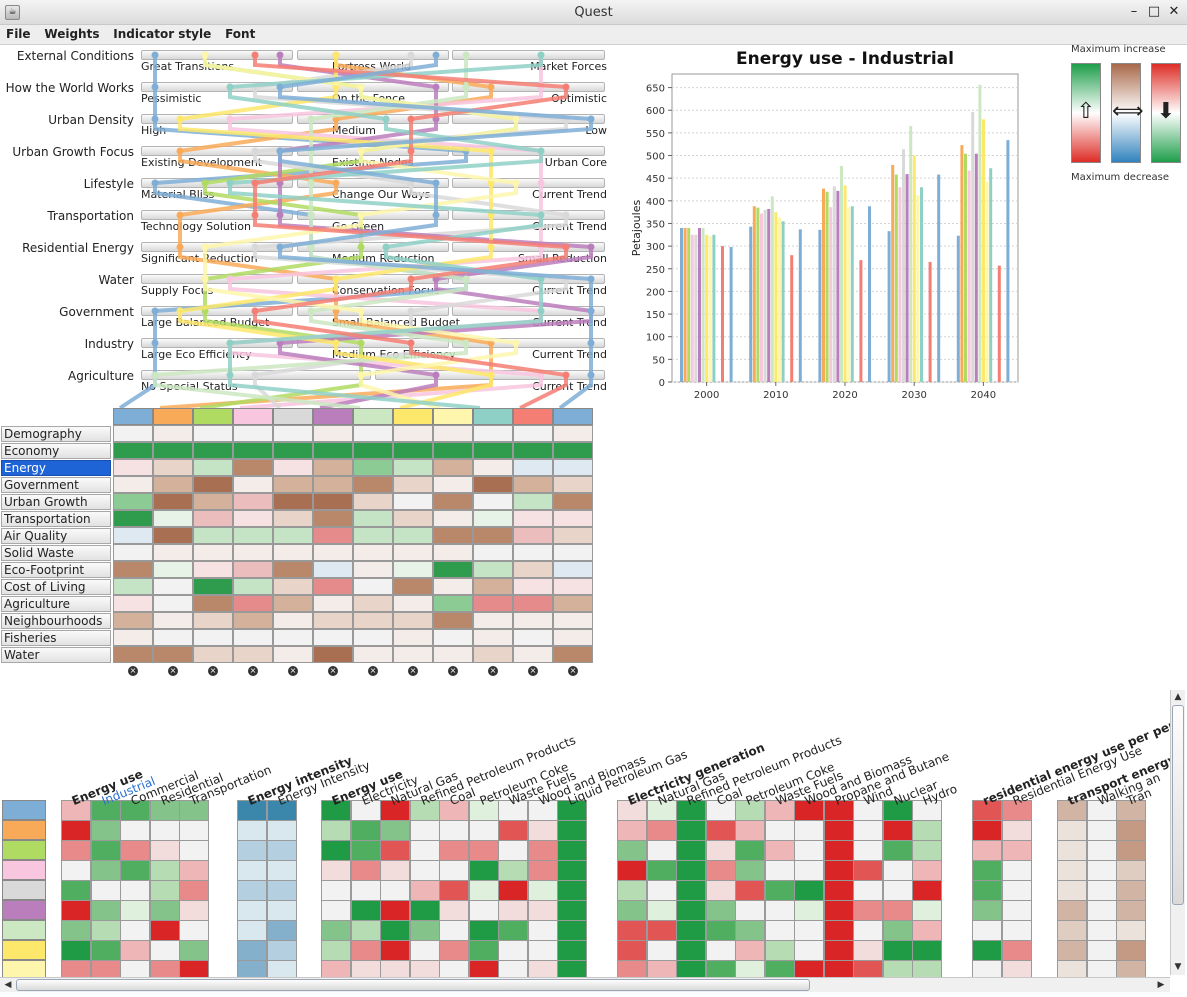  Describe the element at coordinates (56, 485) in the screenshot. I see `indicator-category-button: Government` at that location.